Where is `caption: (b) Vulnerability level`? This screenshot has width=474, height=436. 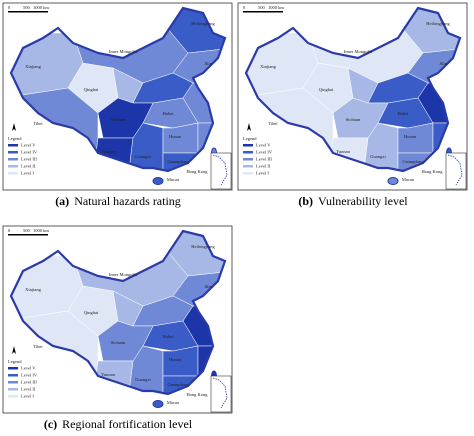
caption: (b) Vulnerability level is located at coordinates (353, 201).